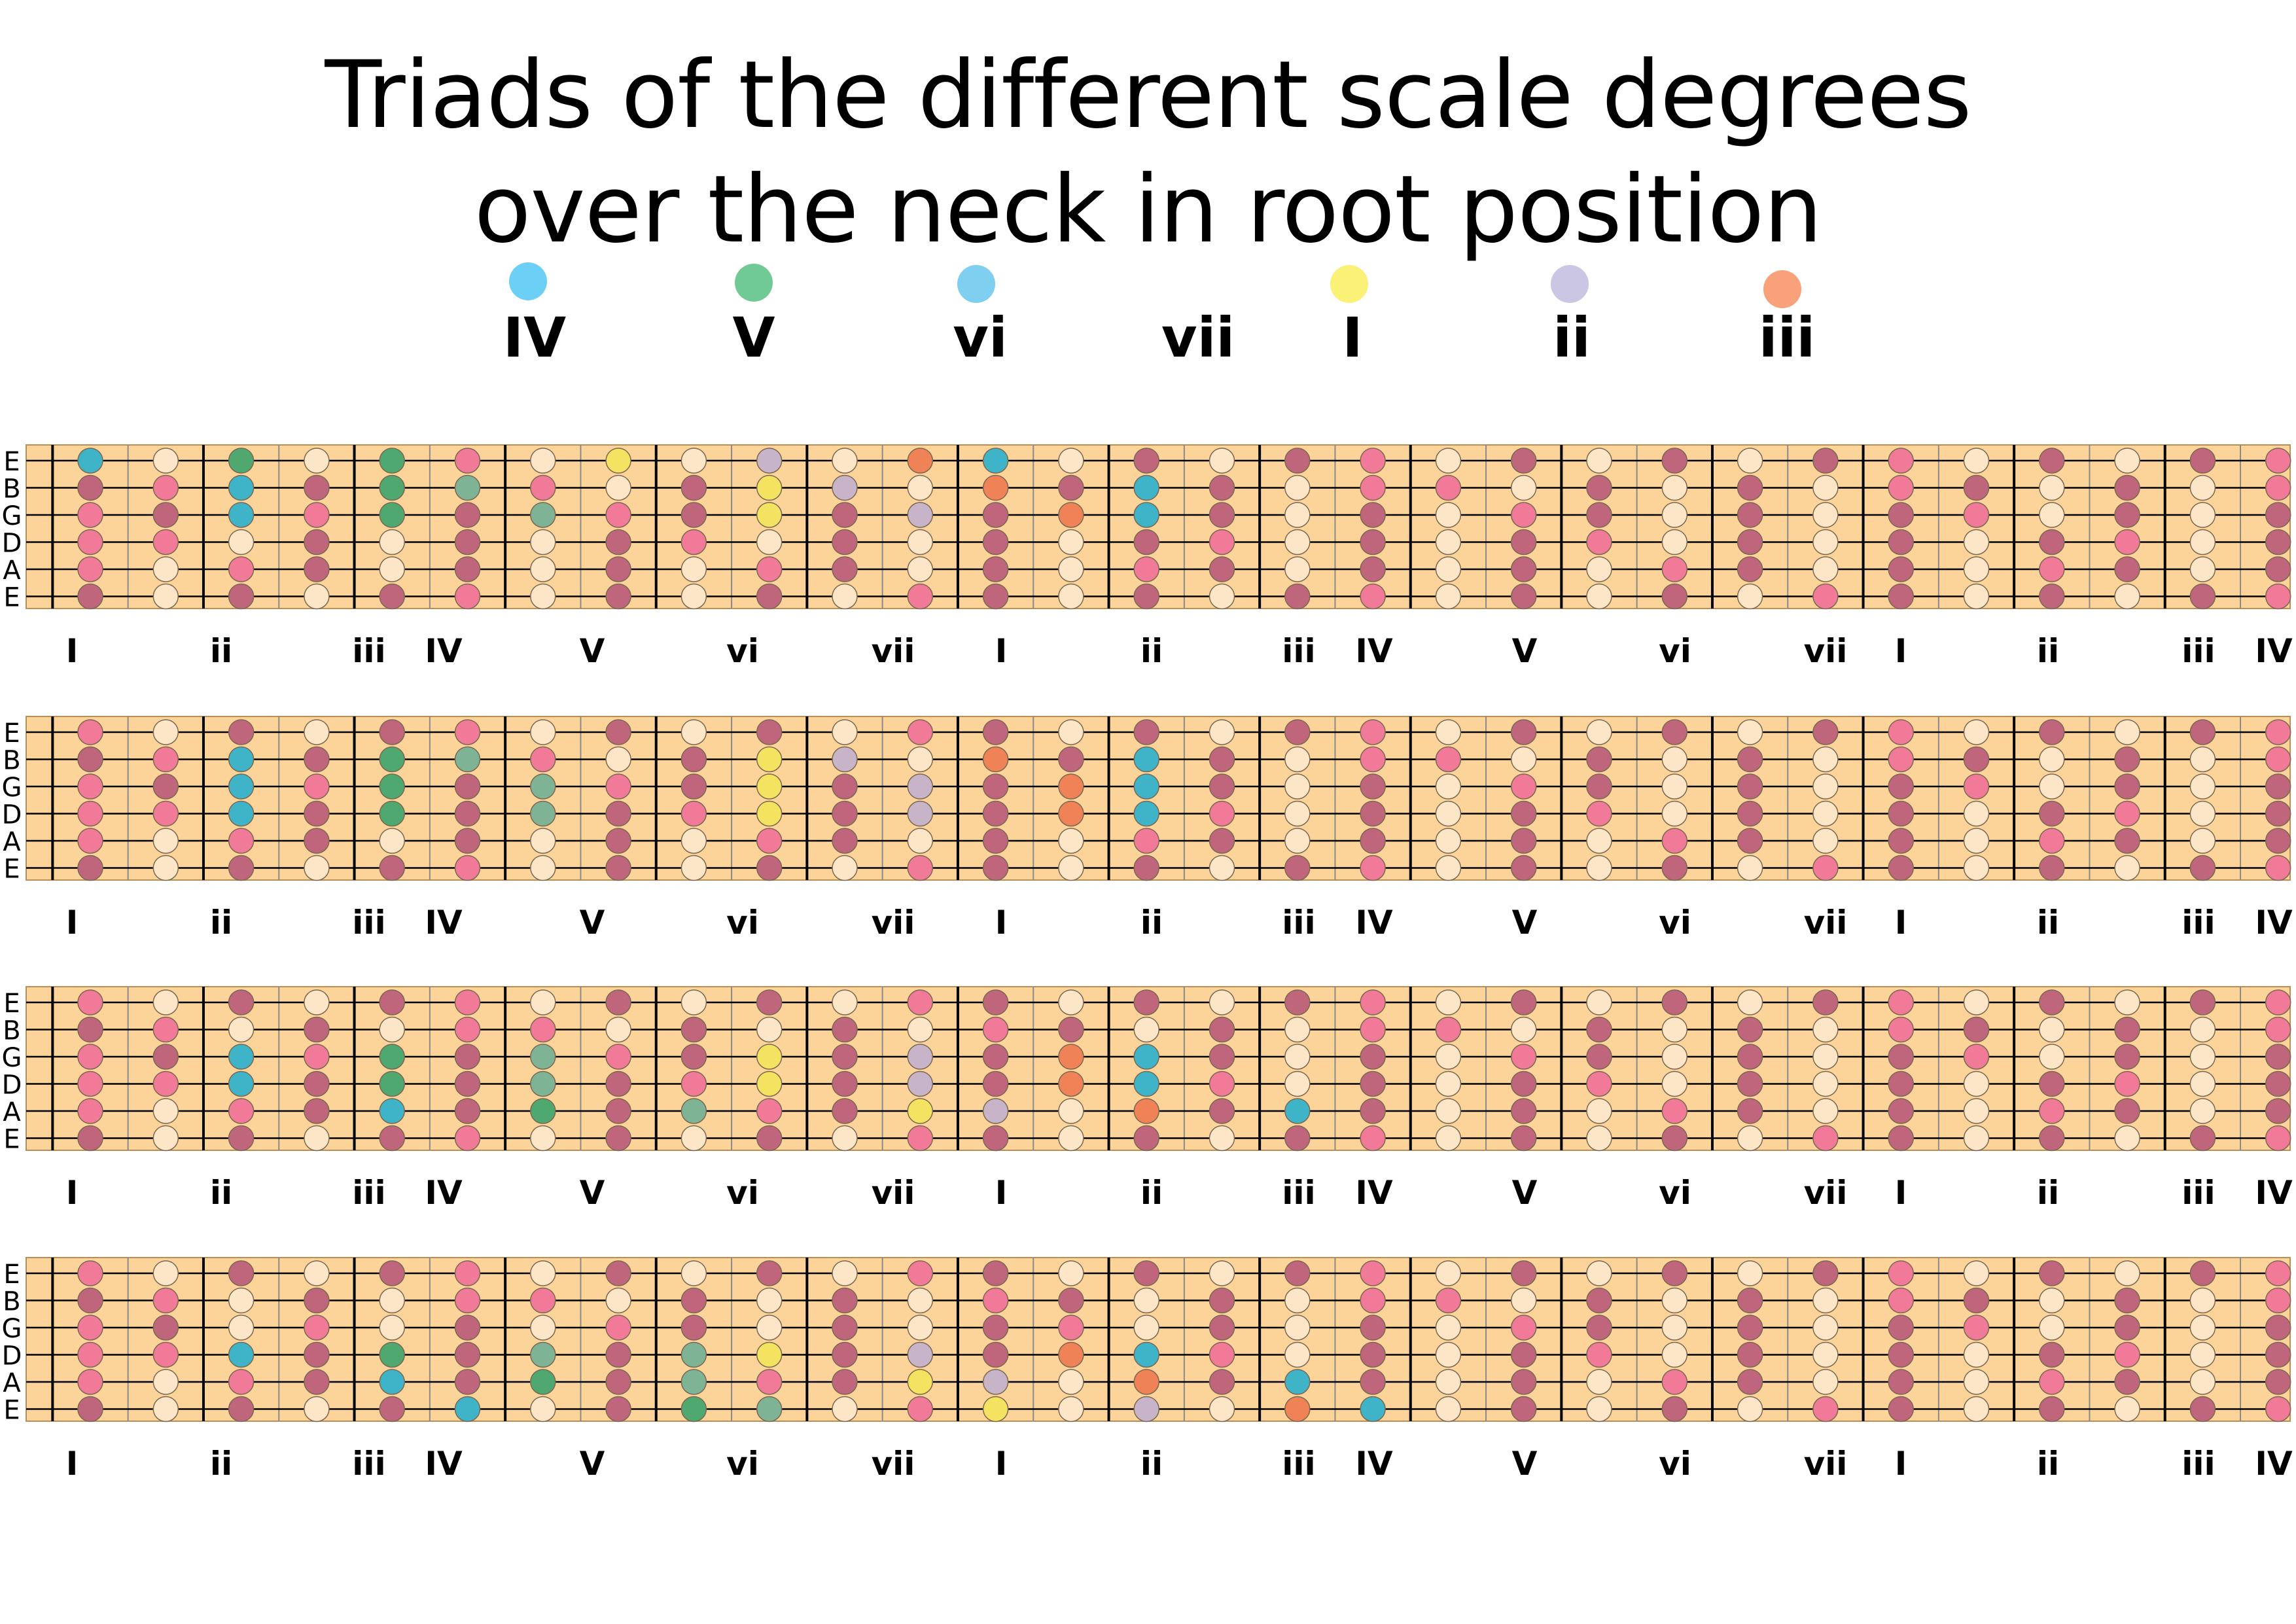 This screenshot has height=1624, width=2296. What do you see at coordinates (1198, 338) in the screenshot?
I see `legend-label-vii: vii` at bounding box center [1198, 338].